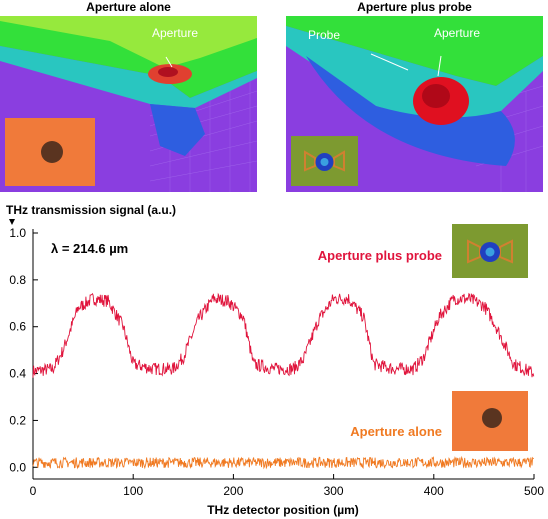 This screenshot has height=519, width=548. What do you see at coordinates (17, 420) in the screenshot?
I see `y-tick-label: 0.2` at bounding box center [17, 420].